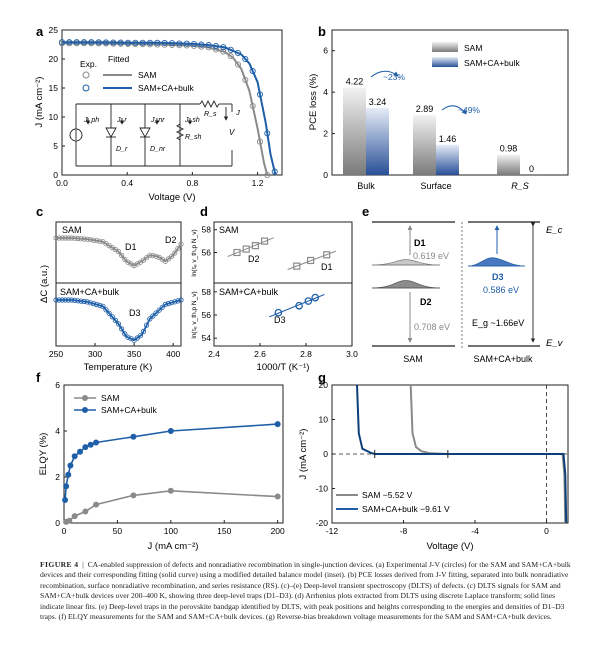 This screenshot has width=591, height=668. What do you see at coordinates (121, 120) in the screenshot?
I see `circuit-jr-label: J_r` at bounding box center [121, 120].